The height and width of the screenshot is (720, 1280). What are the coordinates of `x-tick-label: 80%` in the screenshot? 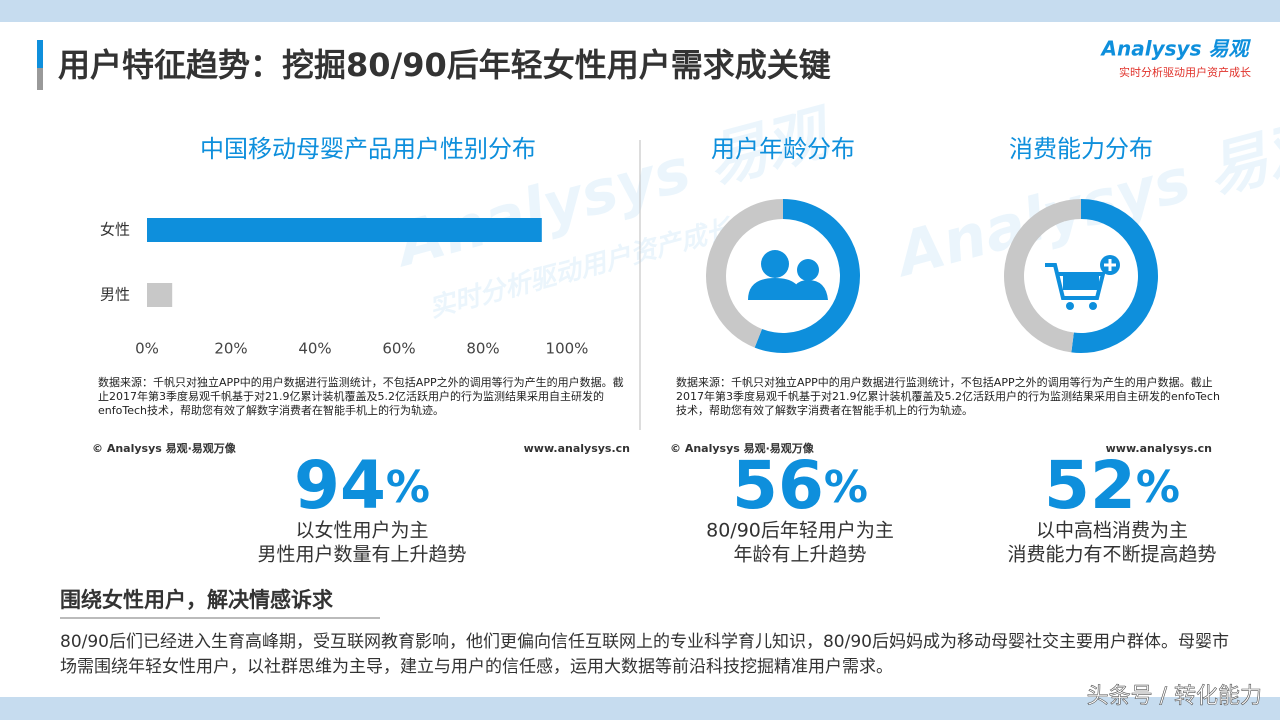 It's located at (482, 349).